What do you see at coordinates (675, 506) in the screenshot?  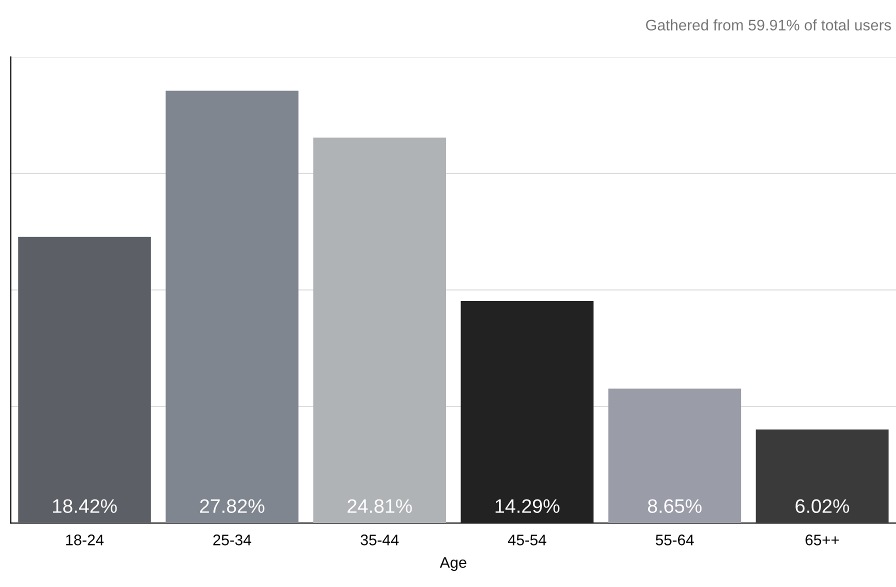 I see `data-label: 8.65%` at bounding box center [675, 506].